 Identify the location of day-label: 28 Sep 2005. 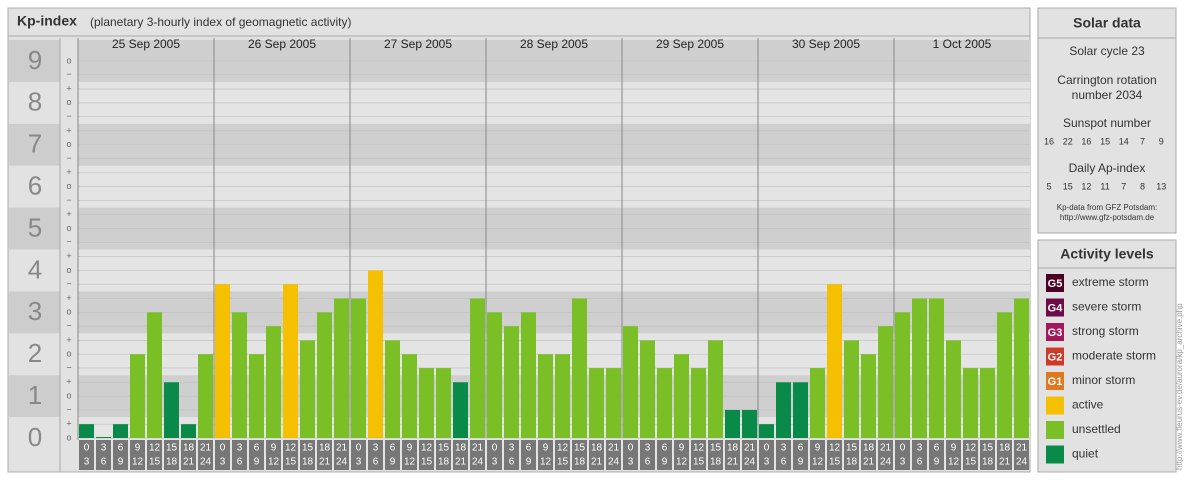
(554, 44).